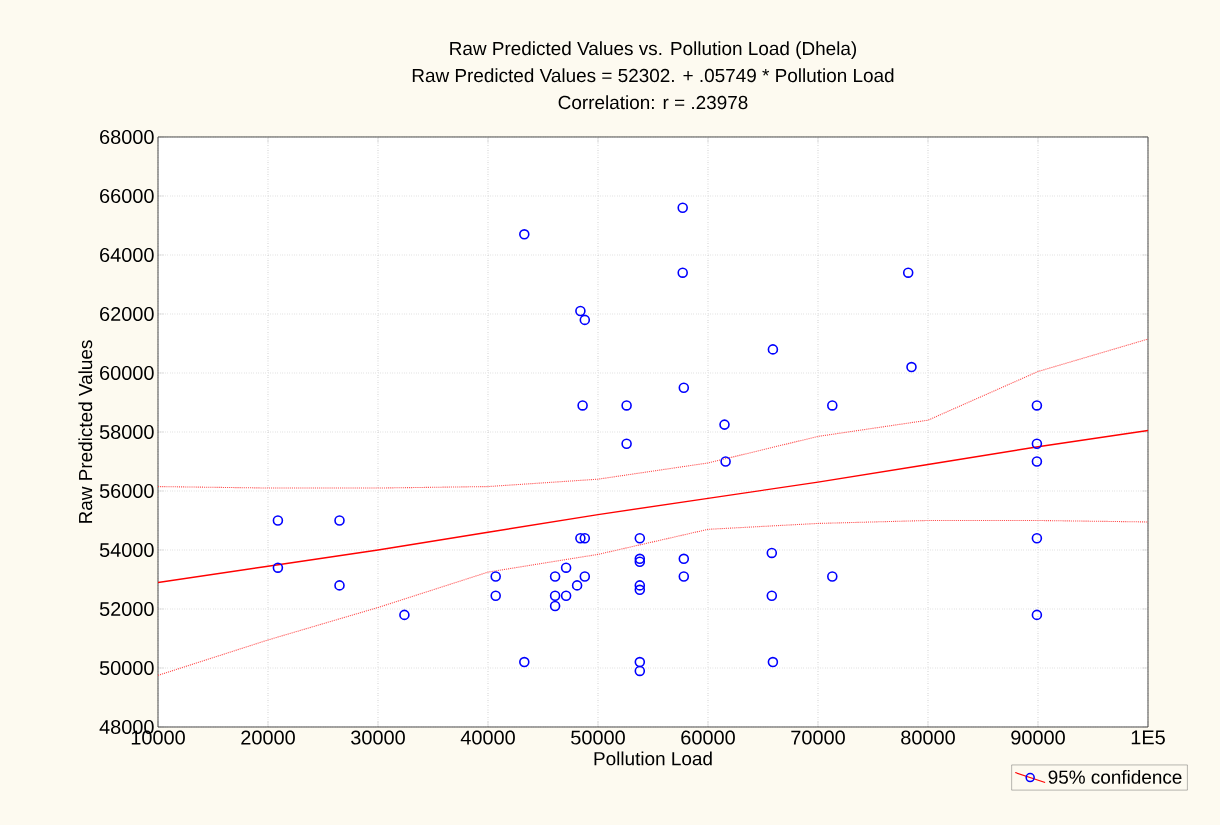 Image resolution: width=1220 pixels, height=825 pixels. I want to click on x-tick-label: 20000, so click(268, 737).